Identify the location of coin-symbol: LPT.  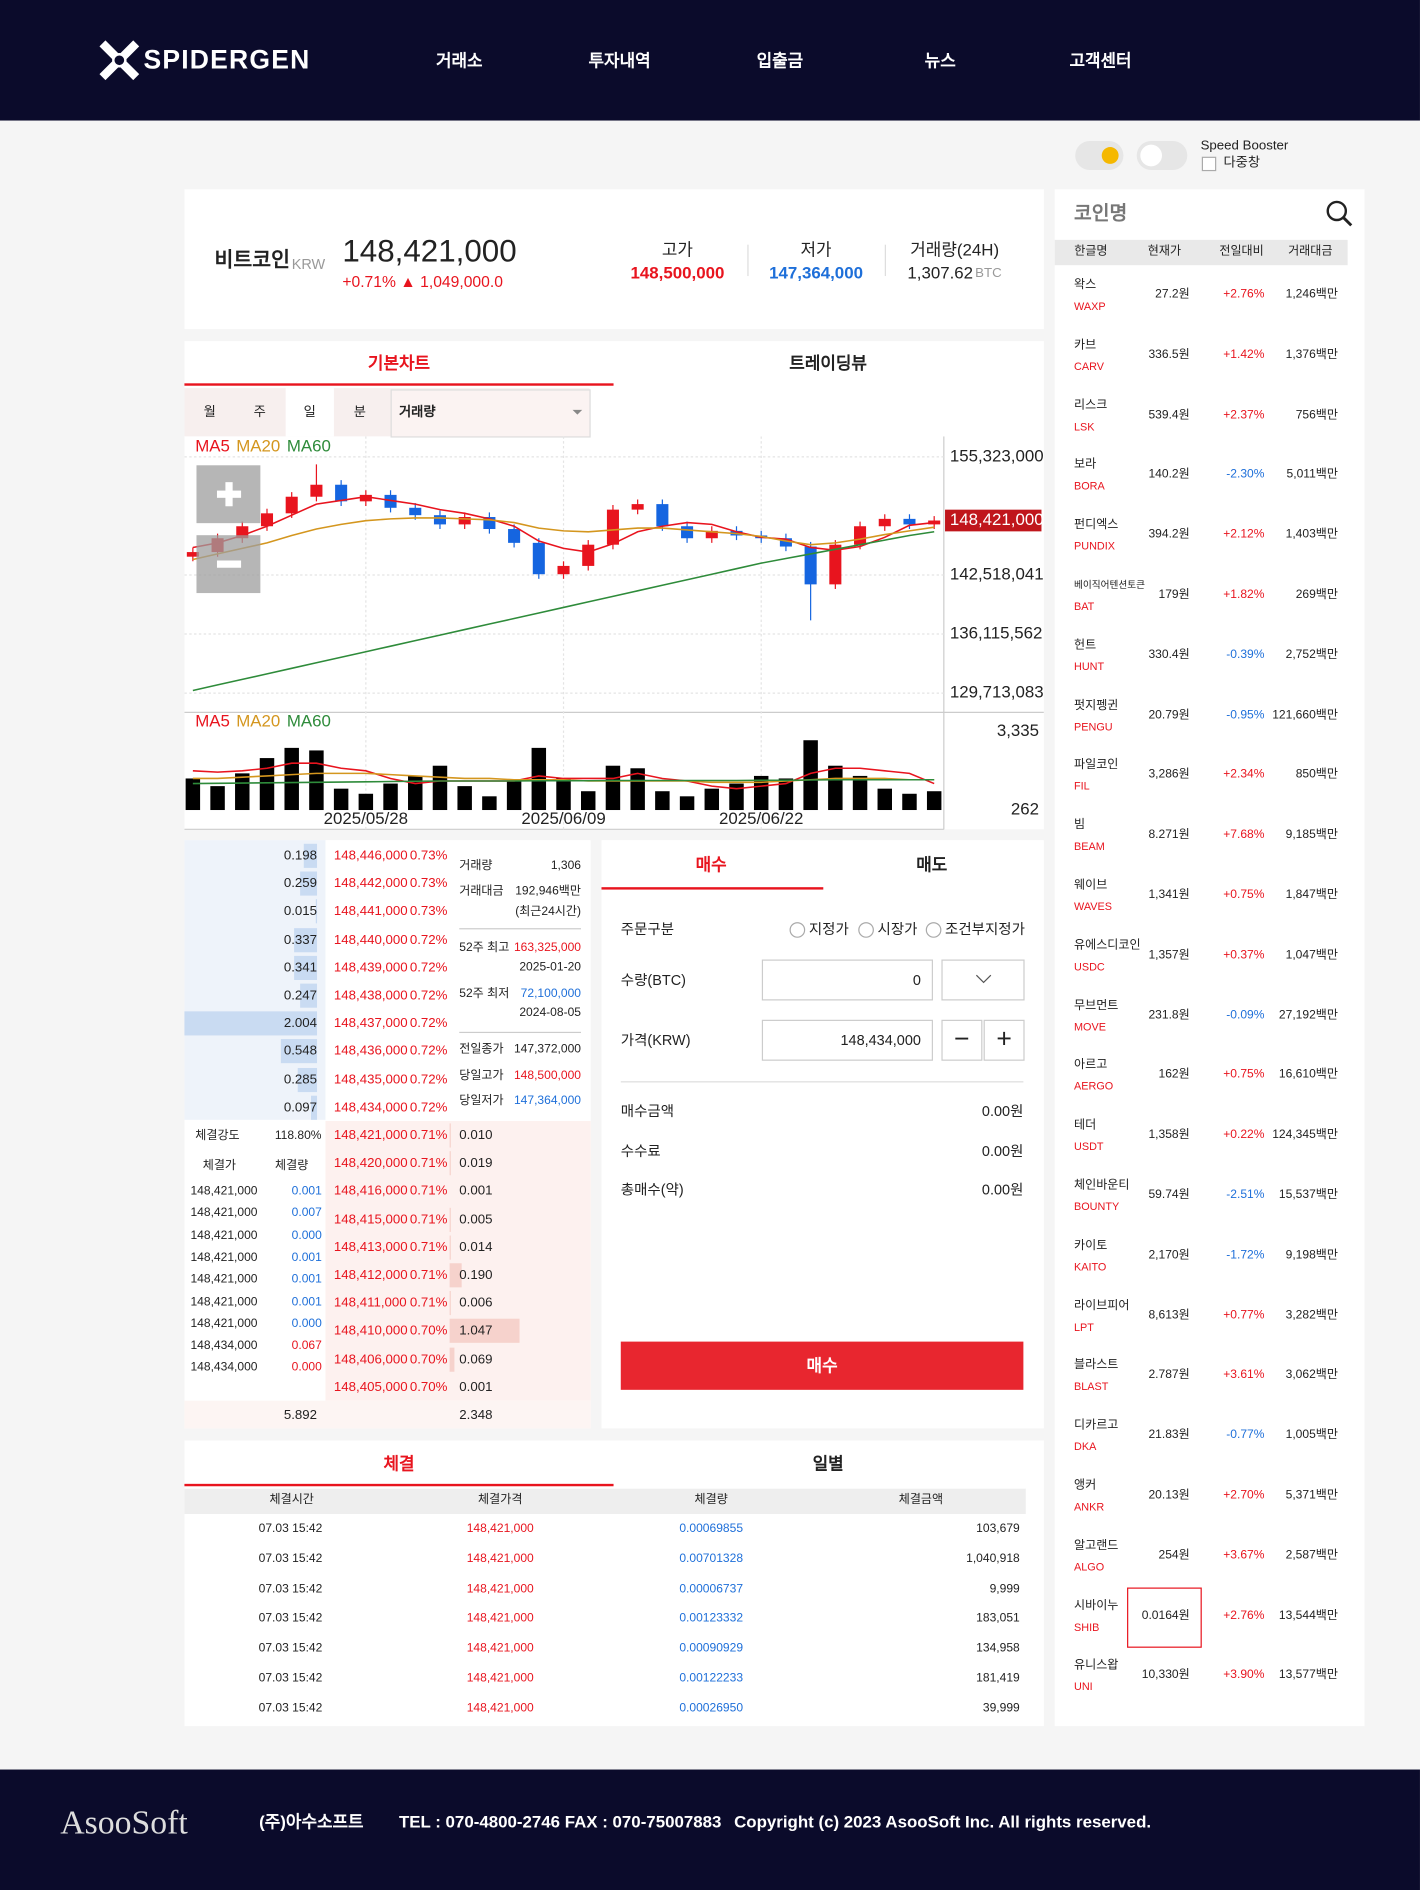
(1084, 1326).